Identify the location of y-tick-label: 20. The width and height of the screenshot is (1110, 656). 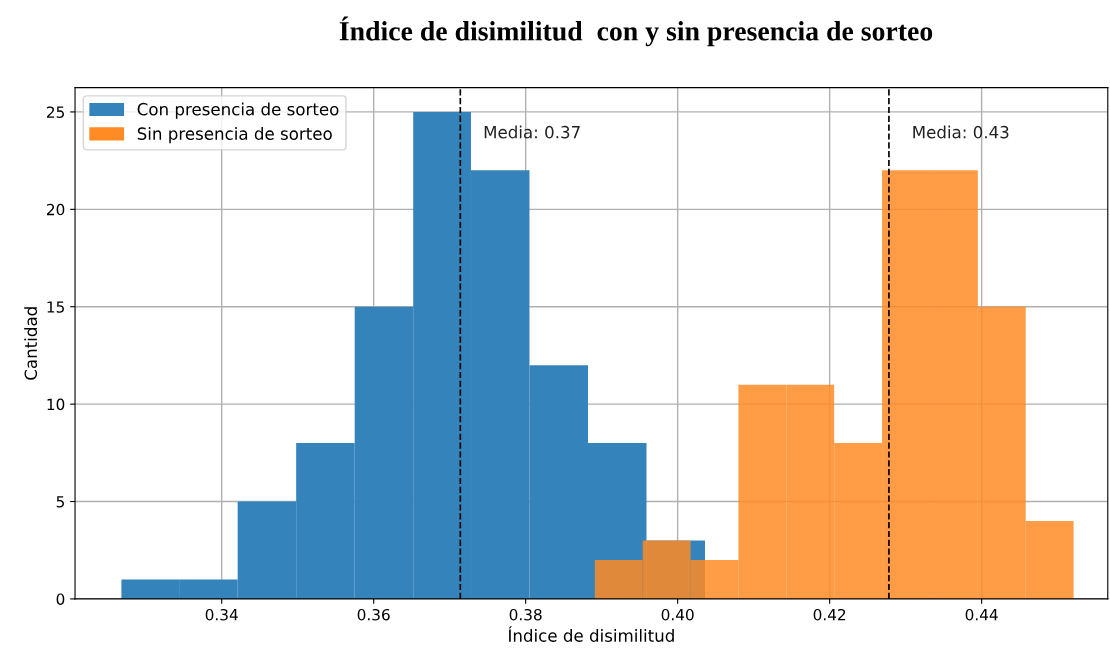
(55, 209).